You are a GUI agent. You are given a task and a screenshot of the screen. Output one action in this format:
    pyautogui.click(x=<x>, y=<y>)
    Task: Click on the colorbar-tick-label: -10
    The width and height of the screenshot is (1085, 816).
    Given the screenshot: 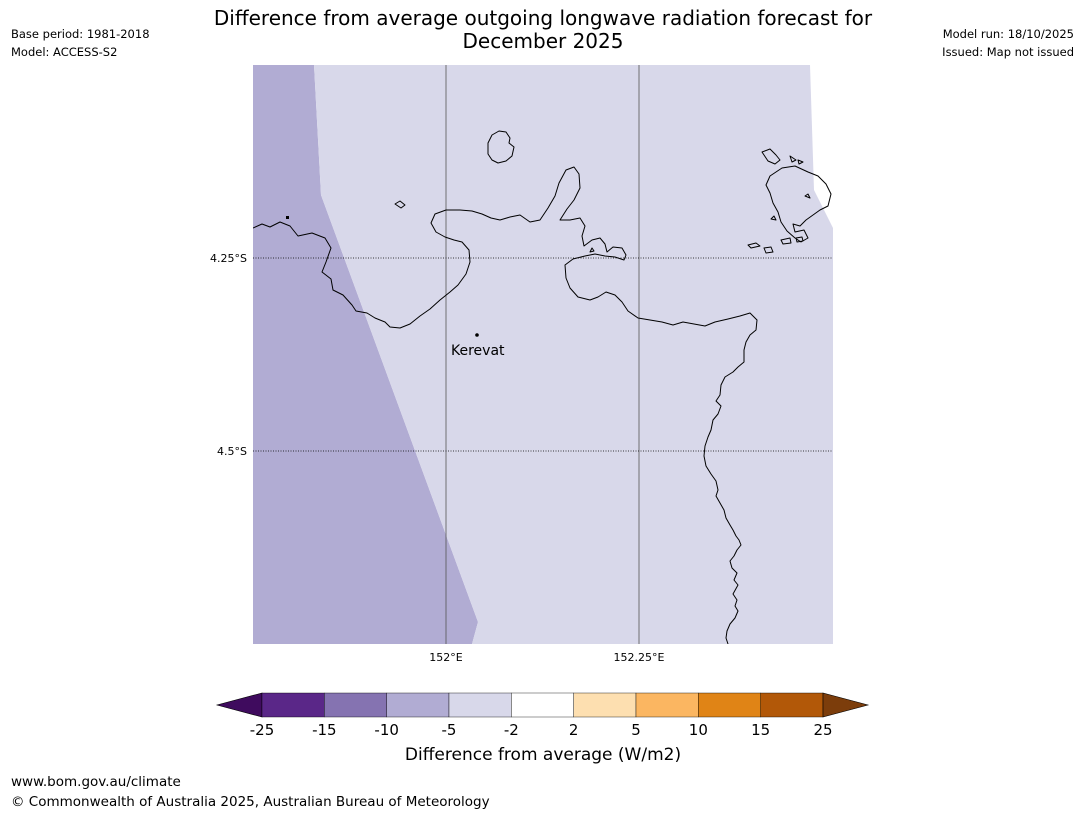 What is the action you would take?
    pyautogui.click(x=386, y=730)
    